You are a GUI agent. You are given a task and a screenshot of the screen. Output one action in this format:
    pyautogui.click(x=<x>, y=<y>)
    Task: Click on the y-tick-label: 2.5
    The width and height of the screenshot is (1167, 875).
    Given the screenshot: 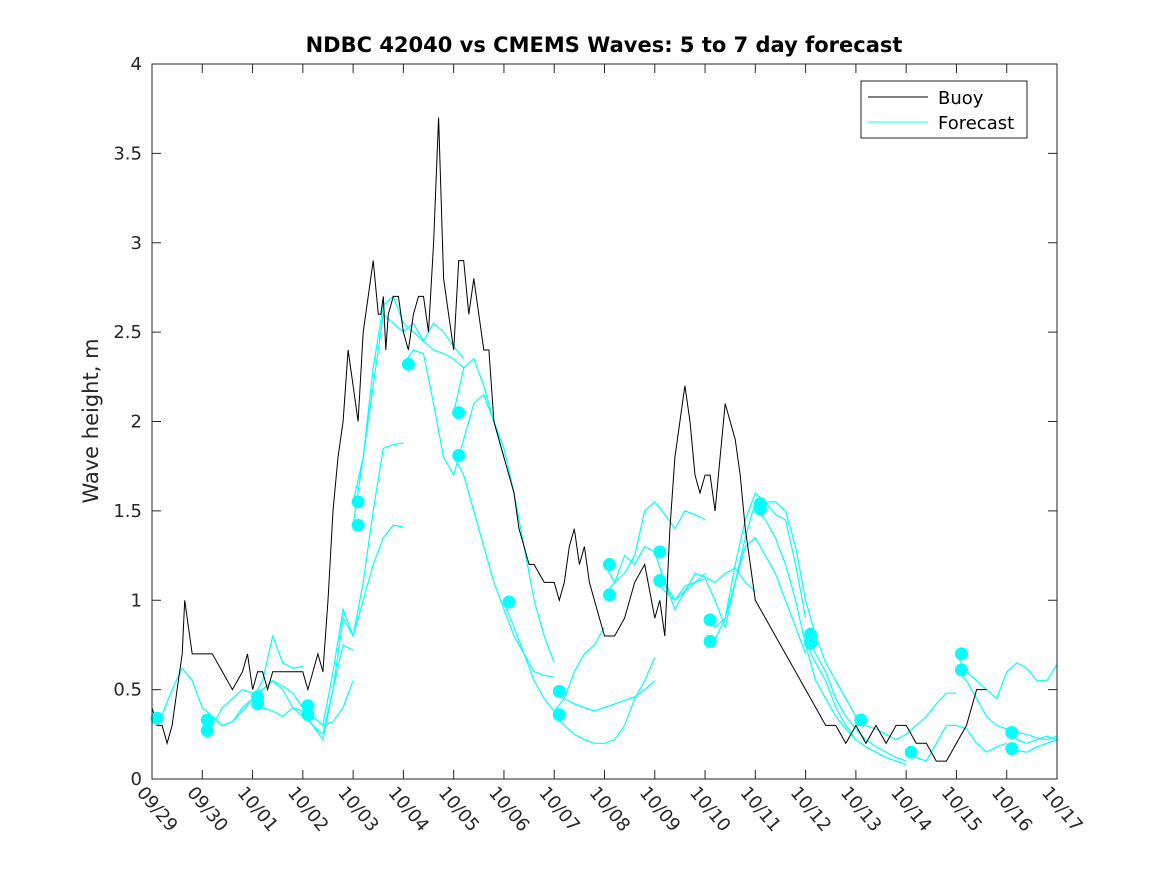 What is the action you would take?
    pyautogui.click(x=127, y=332)
    